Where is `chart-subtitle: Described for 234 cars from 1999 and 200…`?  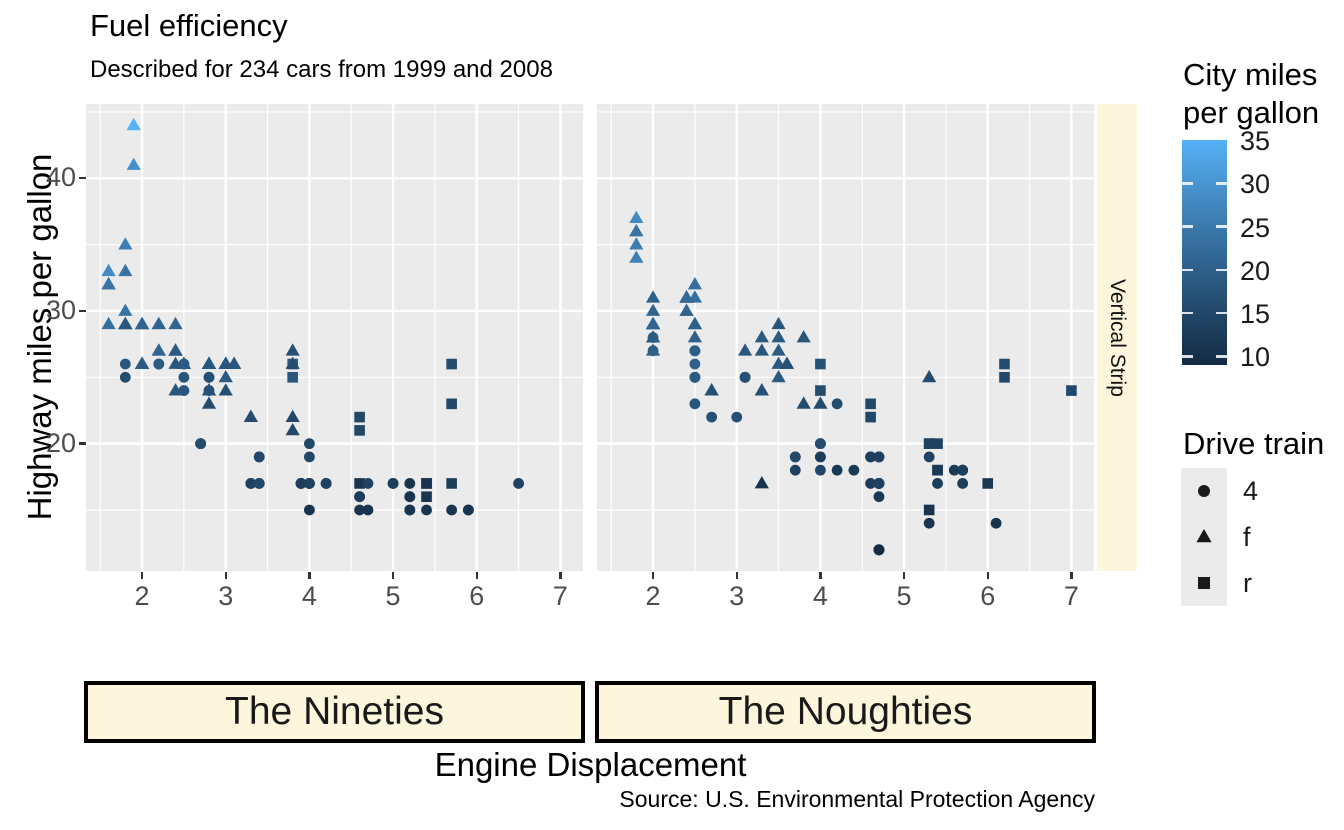 chart-subtitle: Described for 234 cars from 1999 and 200… is located at coordinates (321, 69).